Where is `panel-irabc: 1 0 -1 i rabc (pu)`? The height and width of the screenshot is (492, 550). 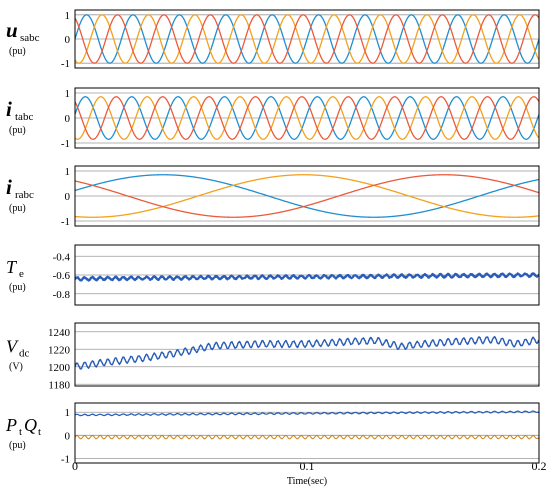
panel-irabc: 1 0 -1 i rabc (pu) is located at coordinates (273, 196).